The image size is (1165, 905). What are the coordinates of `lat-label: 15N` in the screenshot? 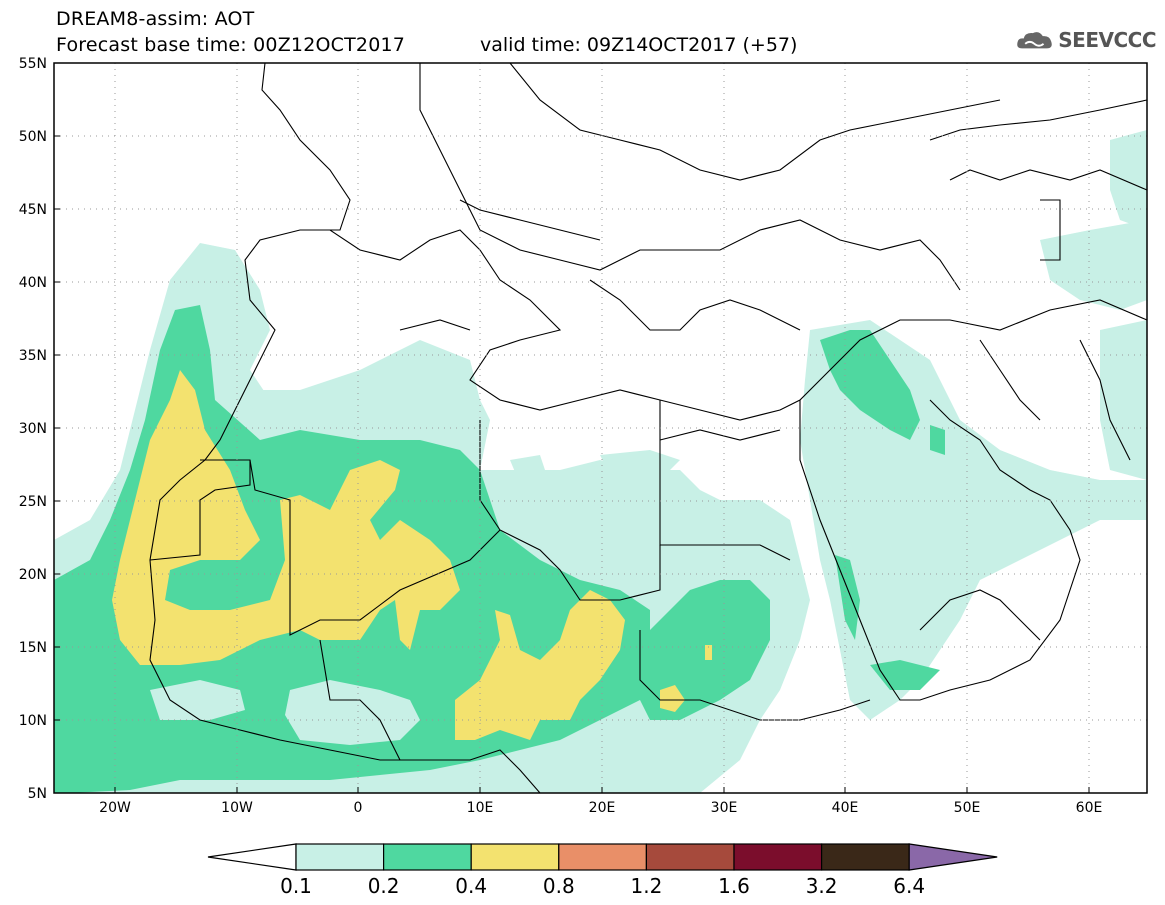 It's located at (33, 648).